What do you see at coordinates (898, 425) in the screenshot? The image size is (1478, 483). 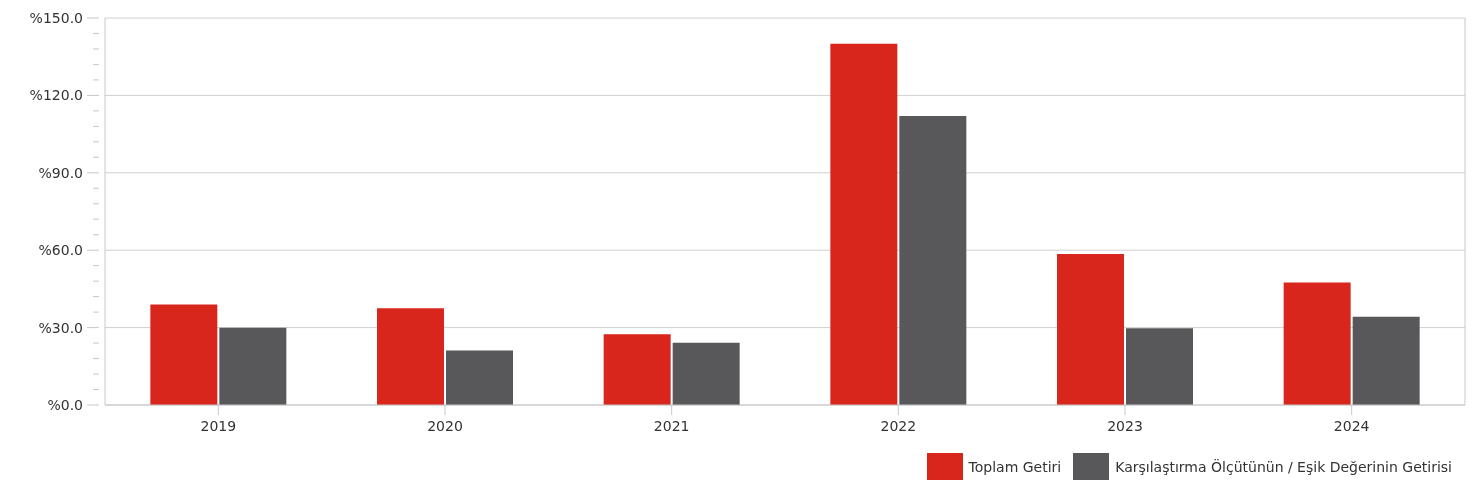 I see `x-tick-label: 2022` at bounding box center [898, 425].